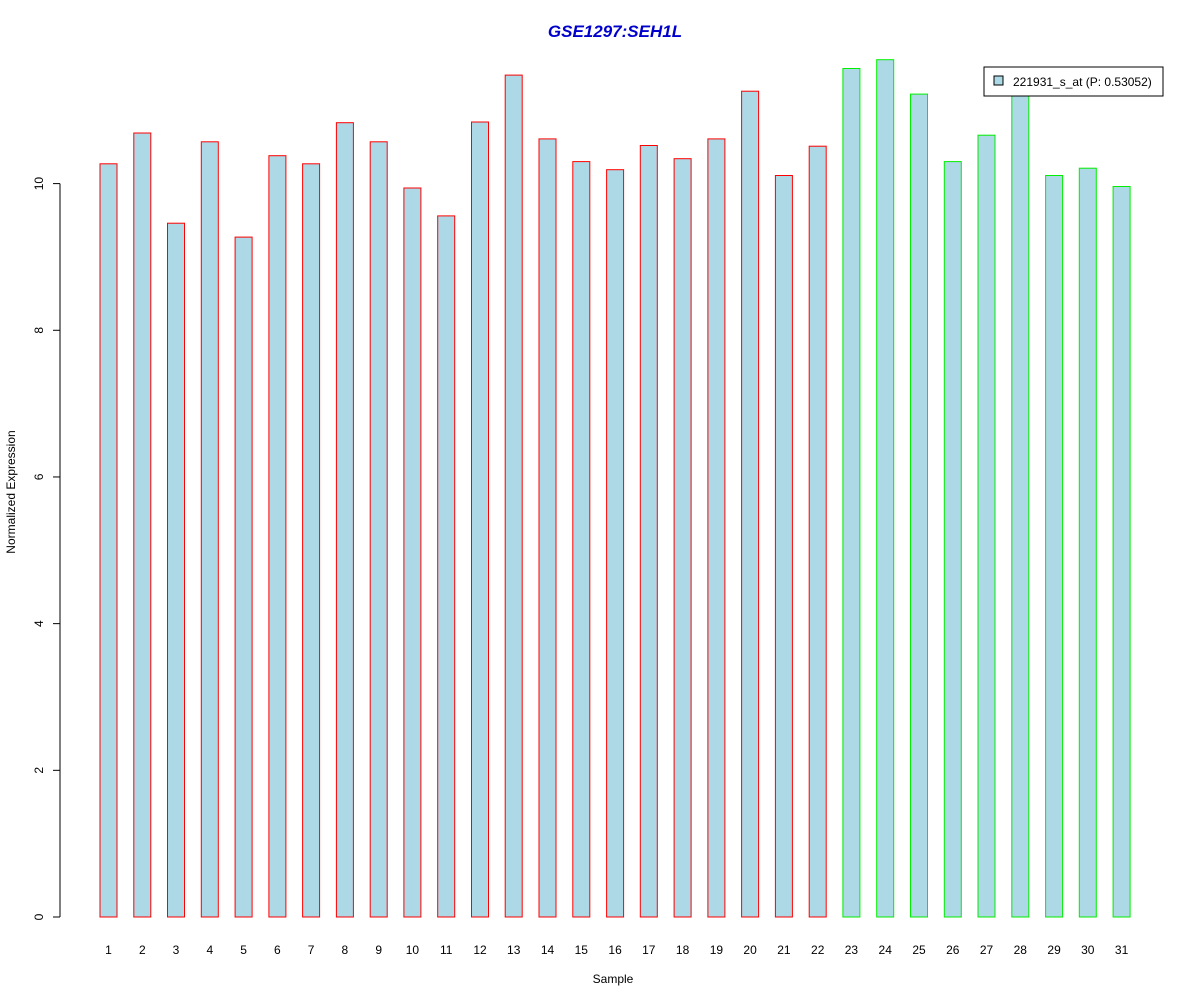  I want to click on x-tick-label: 15, so click(582, 950).